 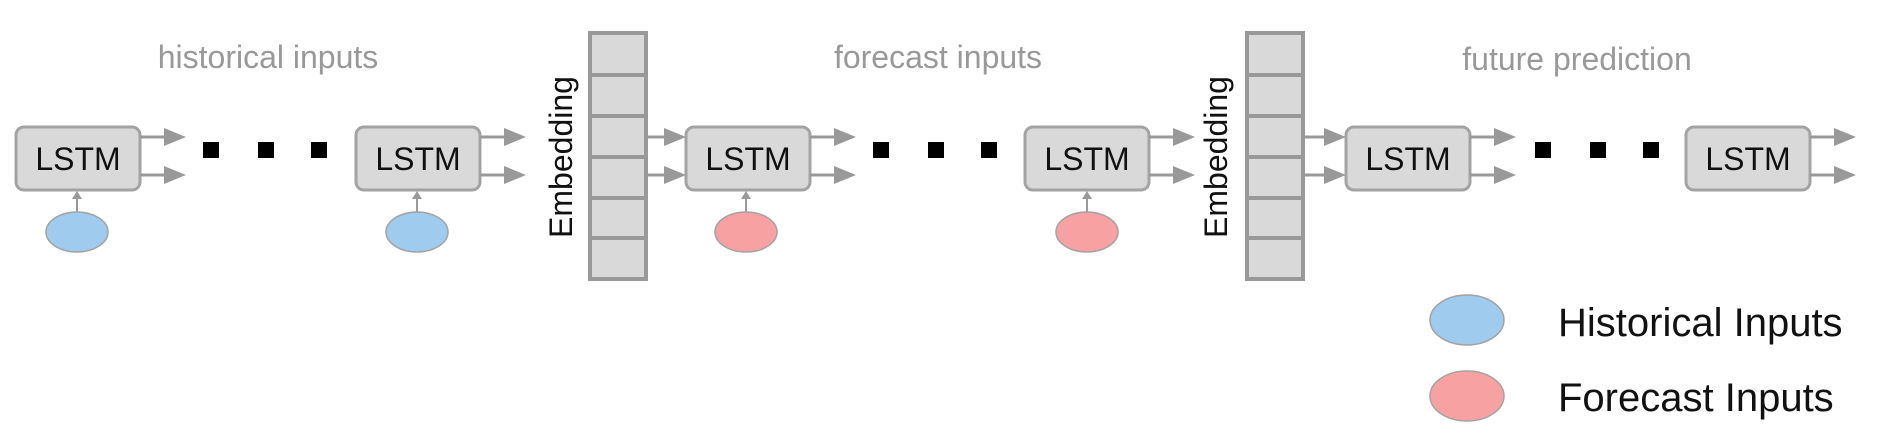 What do you see at coordinates (1467, 320) in the screenshot?
I see `legend-historical-swatch` at bounding box center [1467, 320].